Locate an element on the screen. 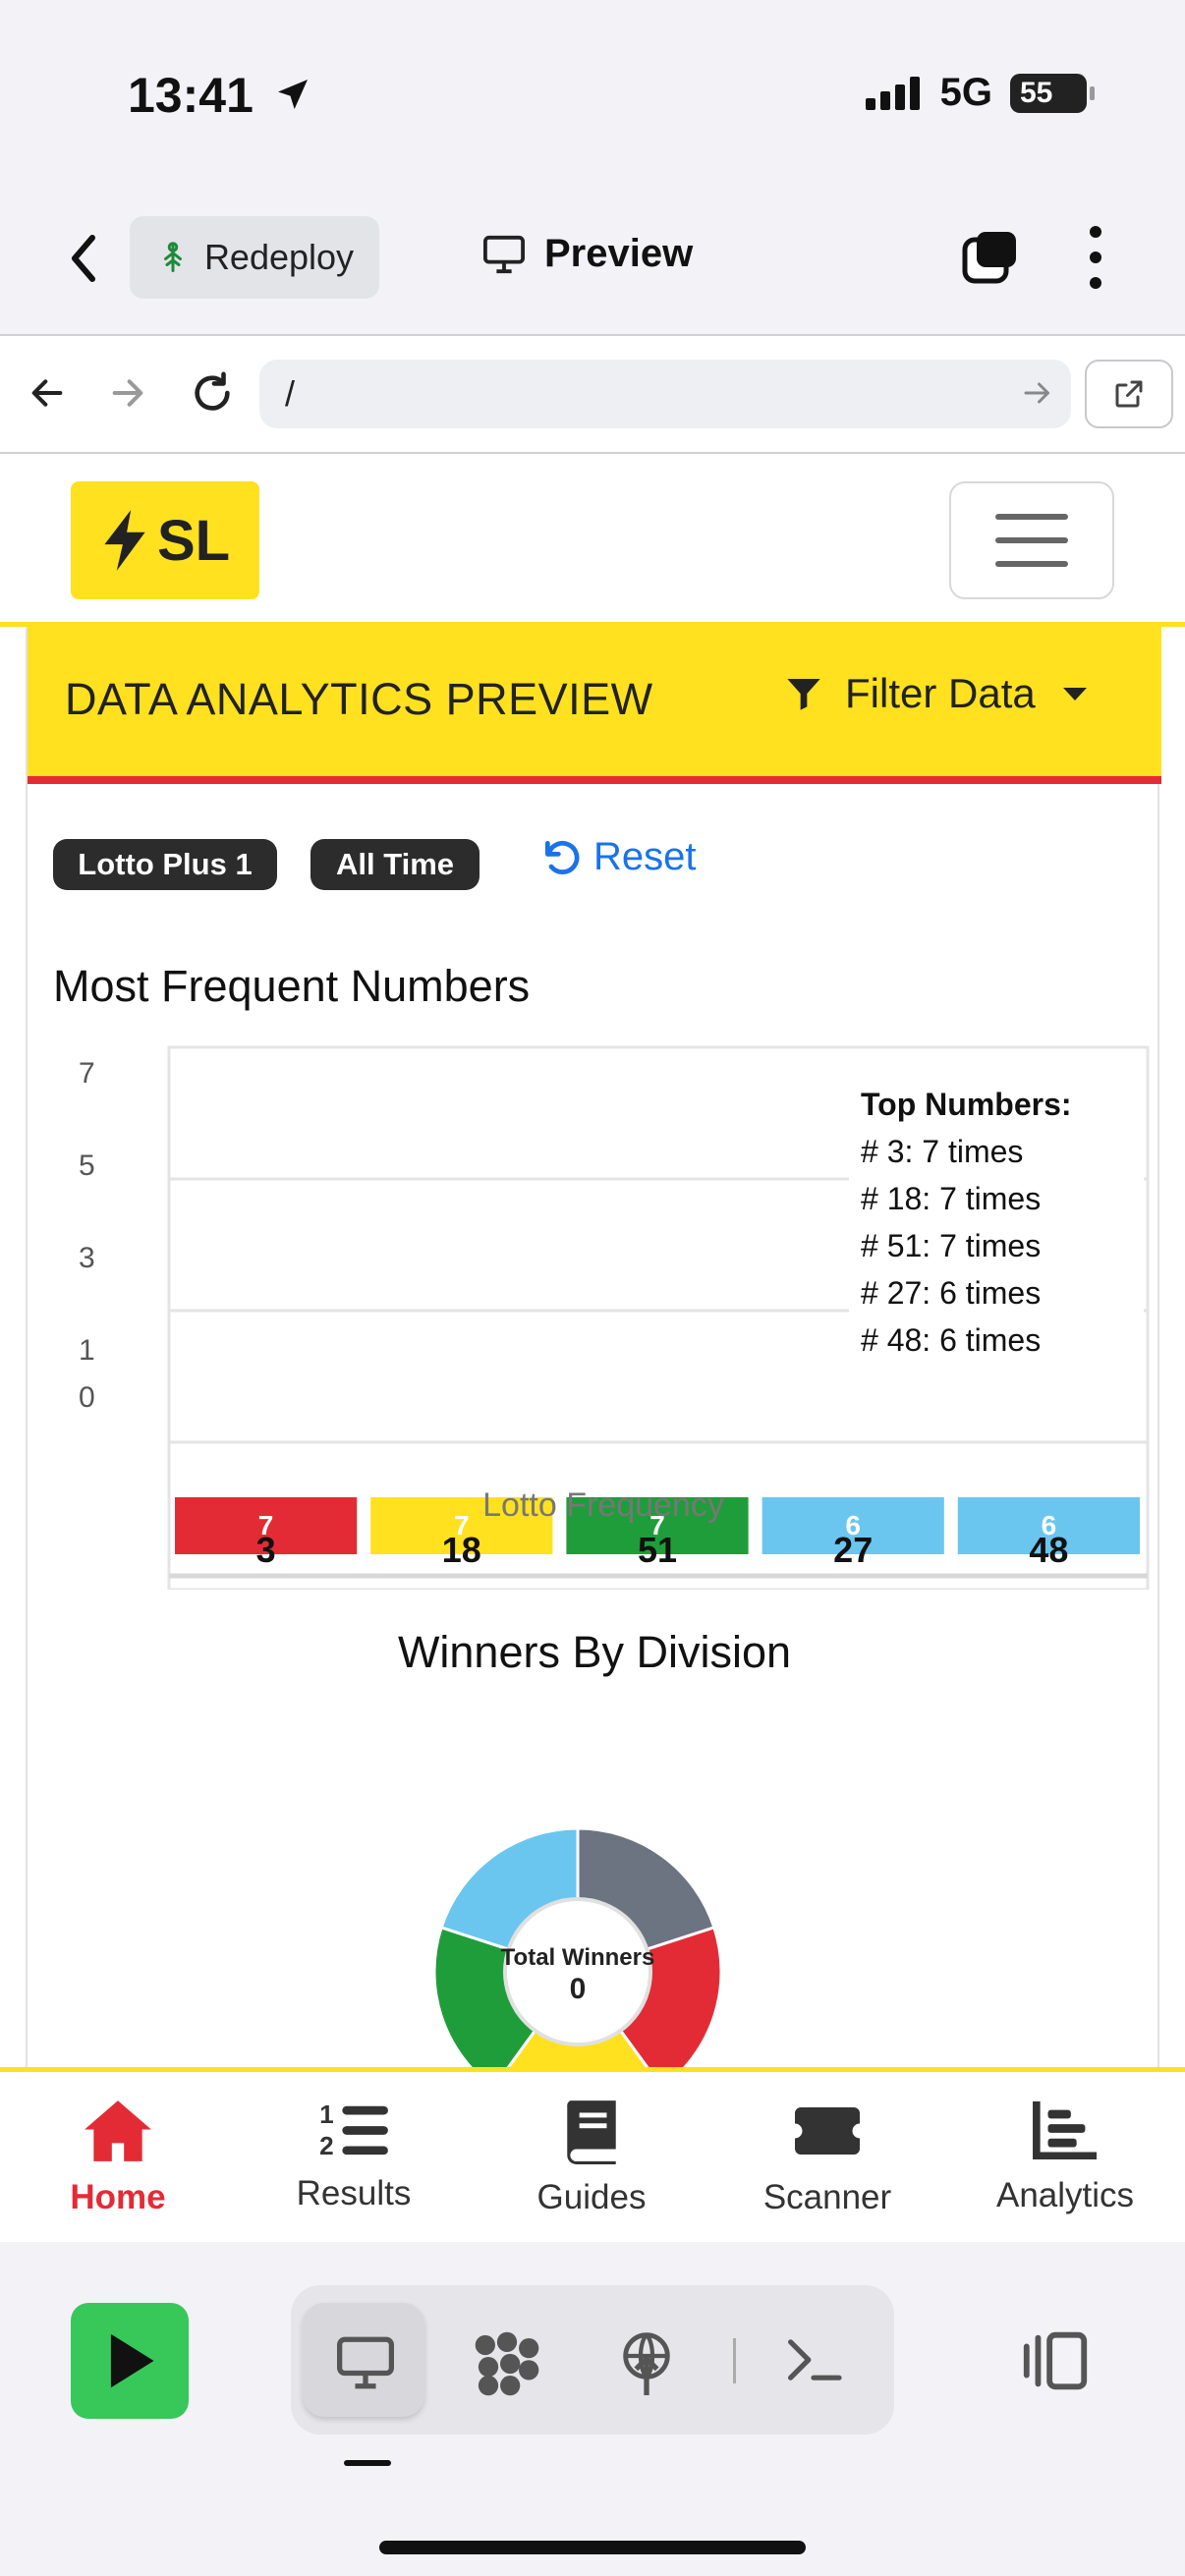 The height and width of the screenshot is (2576, 1185). agent-icon is located at coordinates (507, 2363).